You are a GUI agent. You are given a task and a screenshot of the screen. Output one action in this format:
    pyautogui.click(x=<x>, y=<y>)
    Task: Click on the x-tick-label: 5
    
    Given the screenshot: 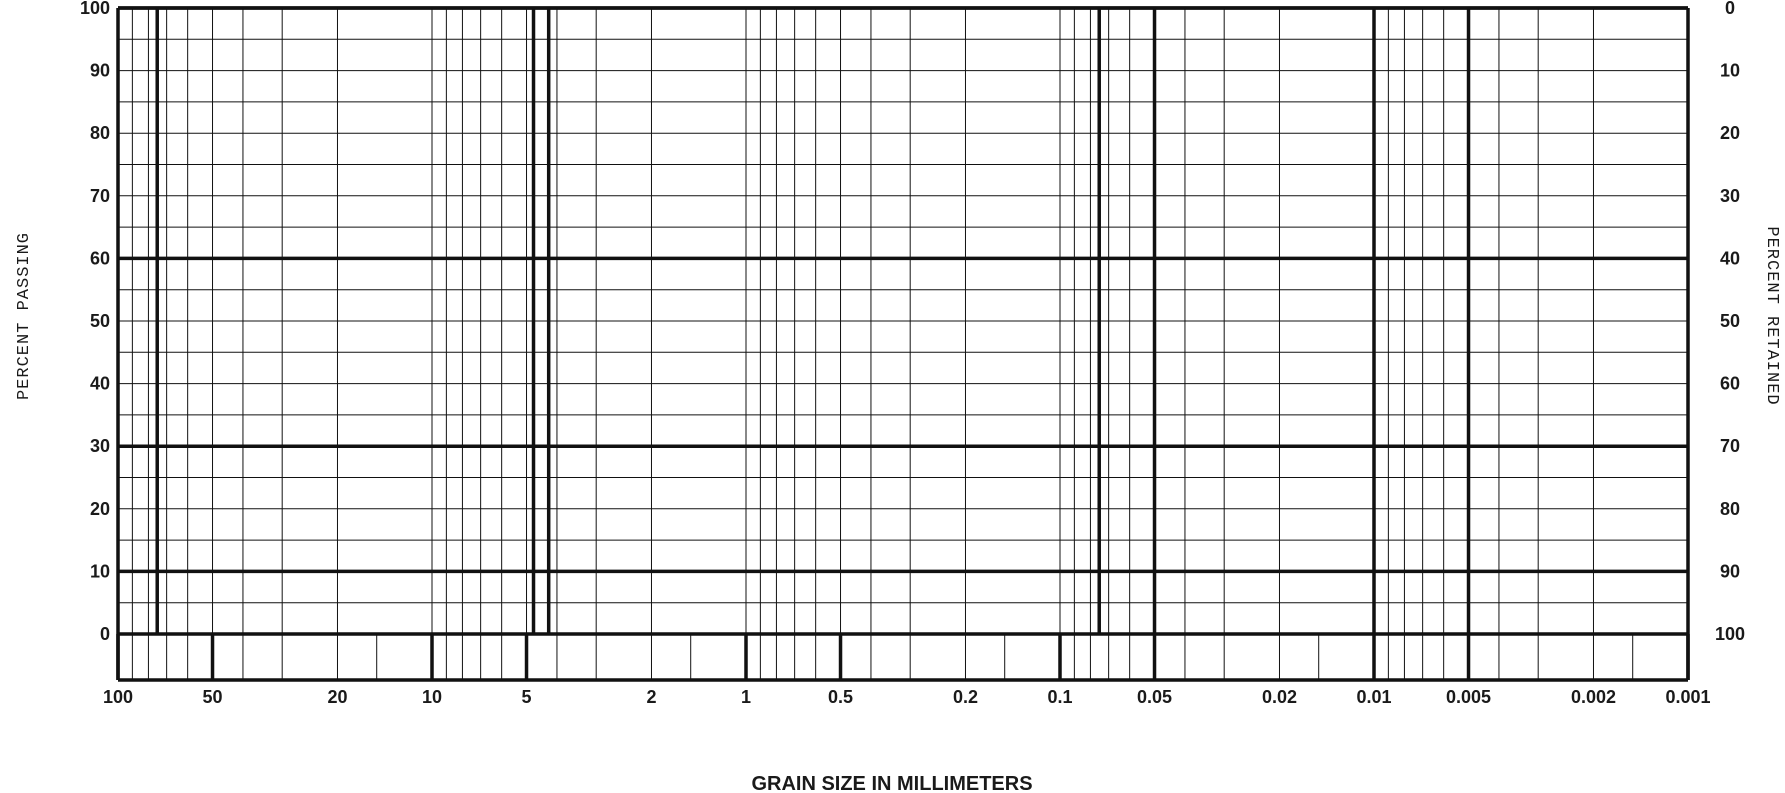 What is the action you would take?
    pyautogui.click(x=527, y=697)
    